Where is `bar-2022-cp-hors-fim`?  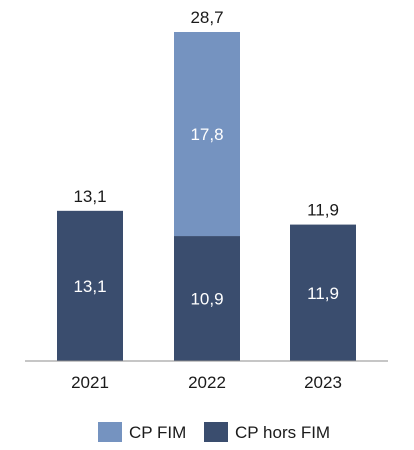
bar-2022-cp-hors-fim is located at coordinates (207, 298).